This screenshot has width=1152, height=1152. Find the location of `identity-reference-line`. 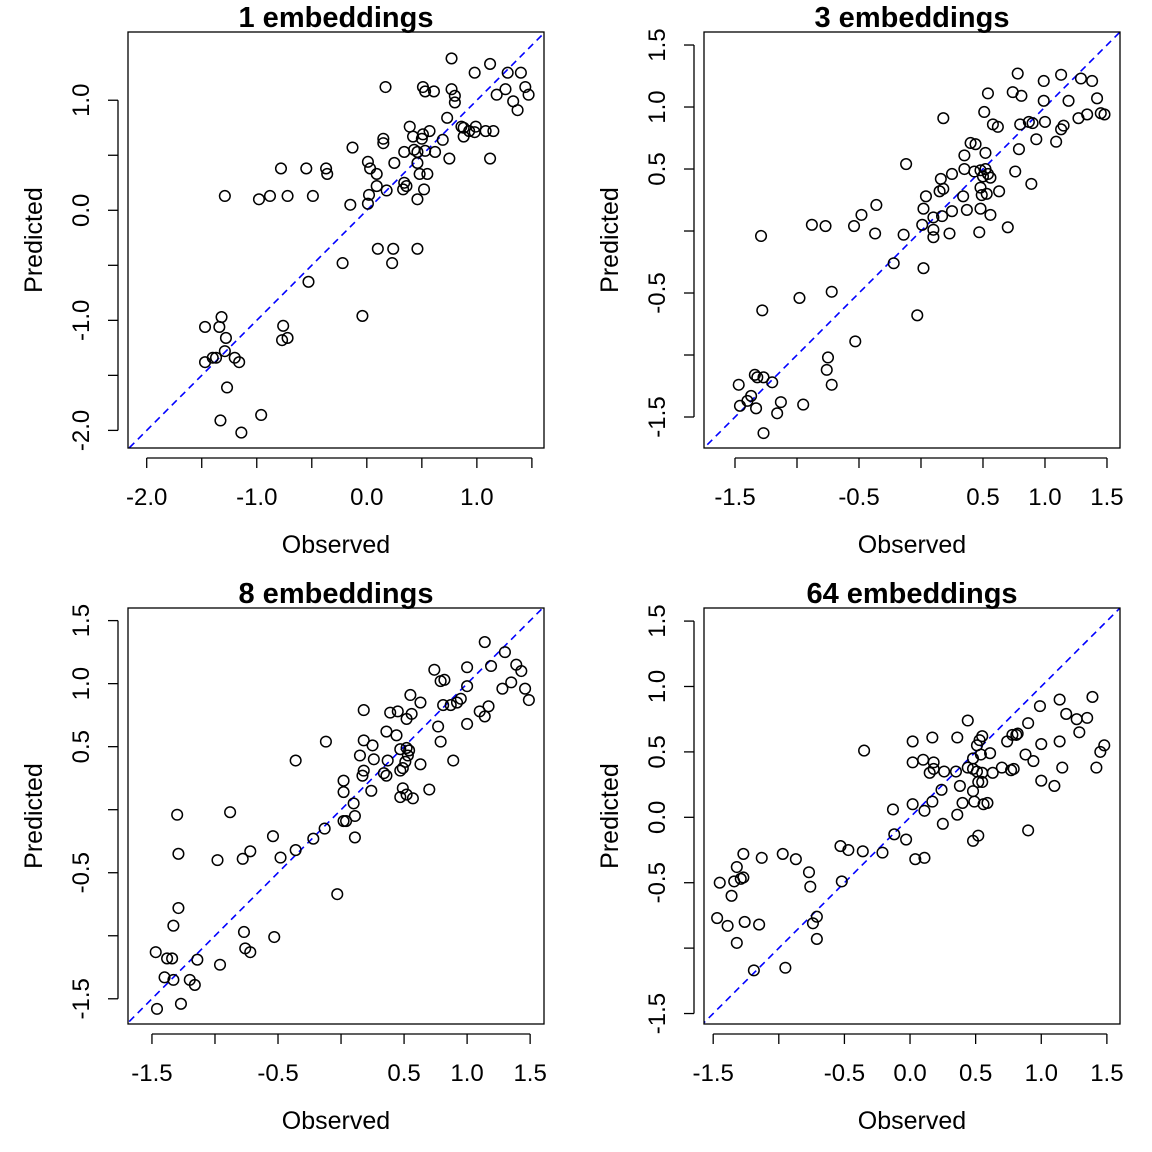

identity-reference-line is located at coordinates (336, 816).